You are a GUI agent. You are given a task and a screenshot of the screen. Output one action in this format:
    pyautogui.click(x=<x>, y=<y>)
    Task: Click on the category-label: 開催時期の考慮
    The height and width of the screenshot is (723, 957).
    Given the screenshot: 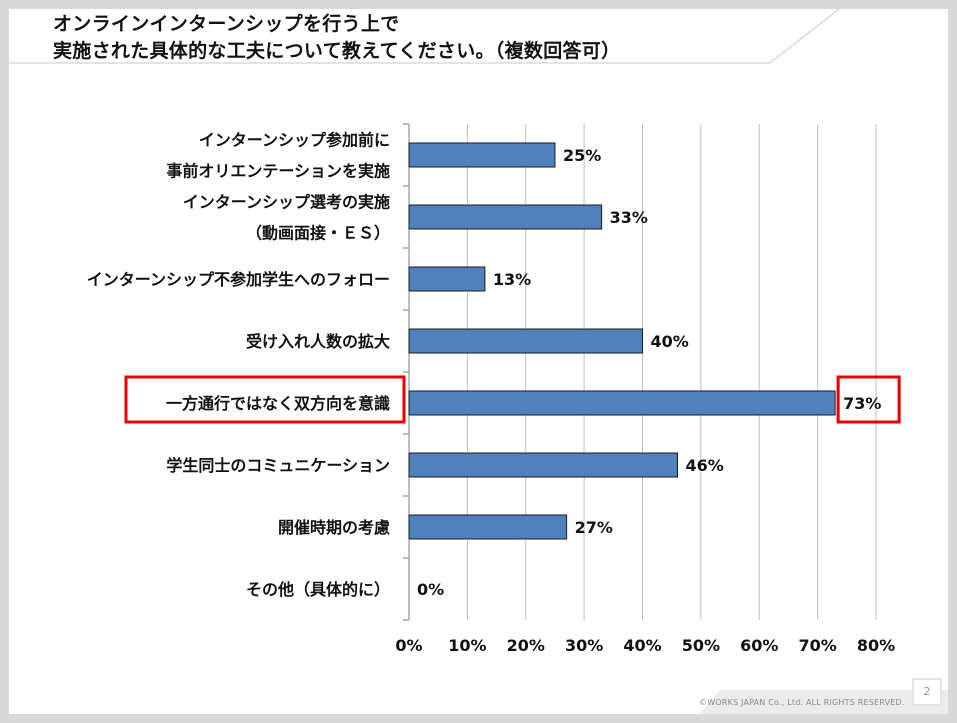 What is the action you would take?
    pyautogui.click(x=334, y=527)
    